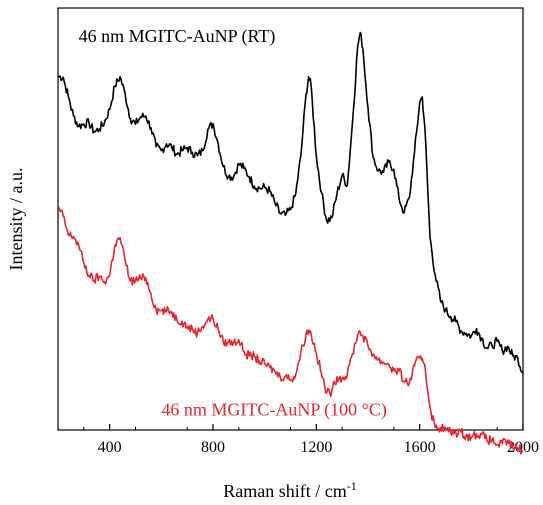 The height and width of the screenshot is (505, 543). Describe the element at coordinates (274, 409) in the screenshot. I see `series-annotation: 46 nm MGITC-AuNP (100 °C)` at that location.